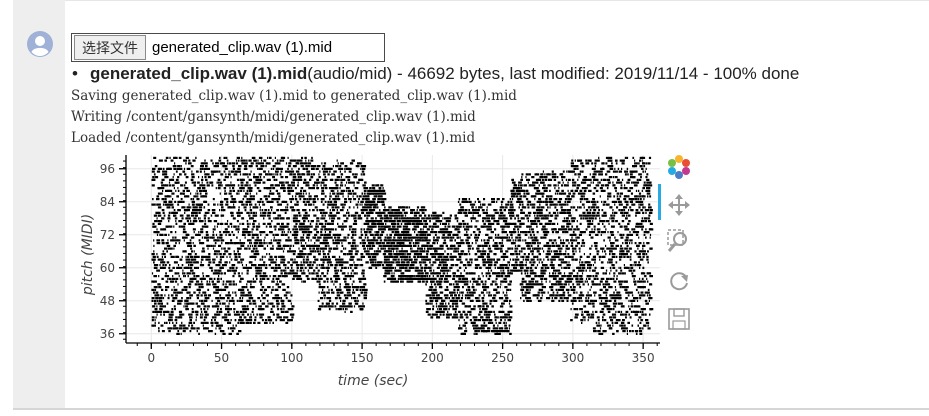 This screenshot has width=929, height=416. I want to click on file-input: 选择文件 generated_clip.wav (1).mid, so click(228, 47).